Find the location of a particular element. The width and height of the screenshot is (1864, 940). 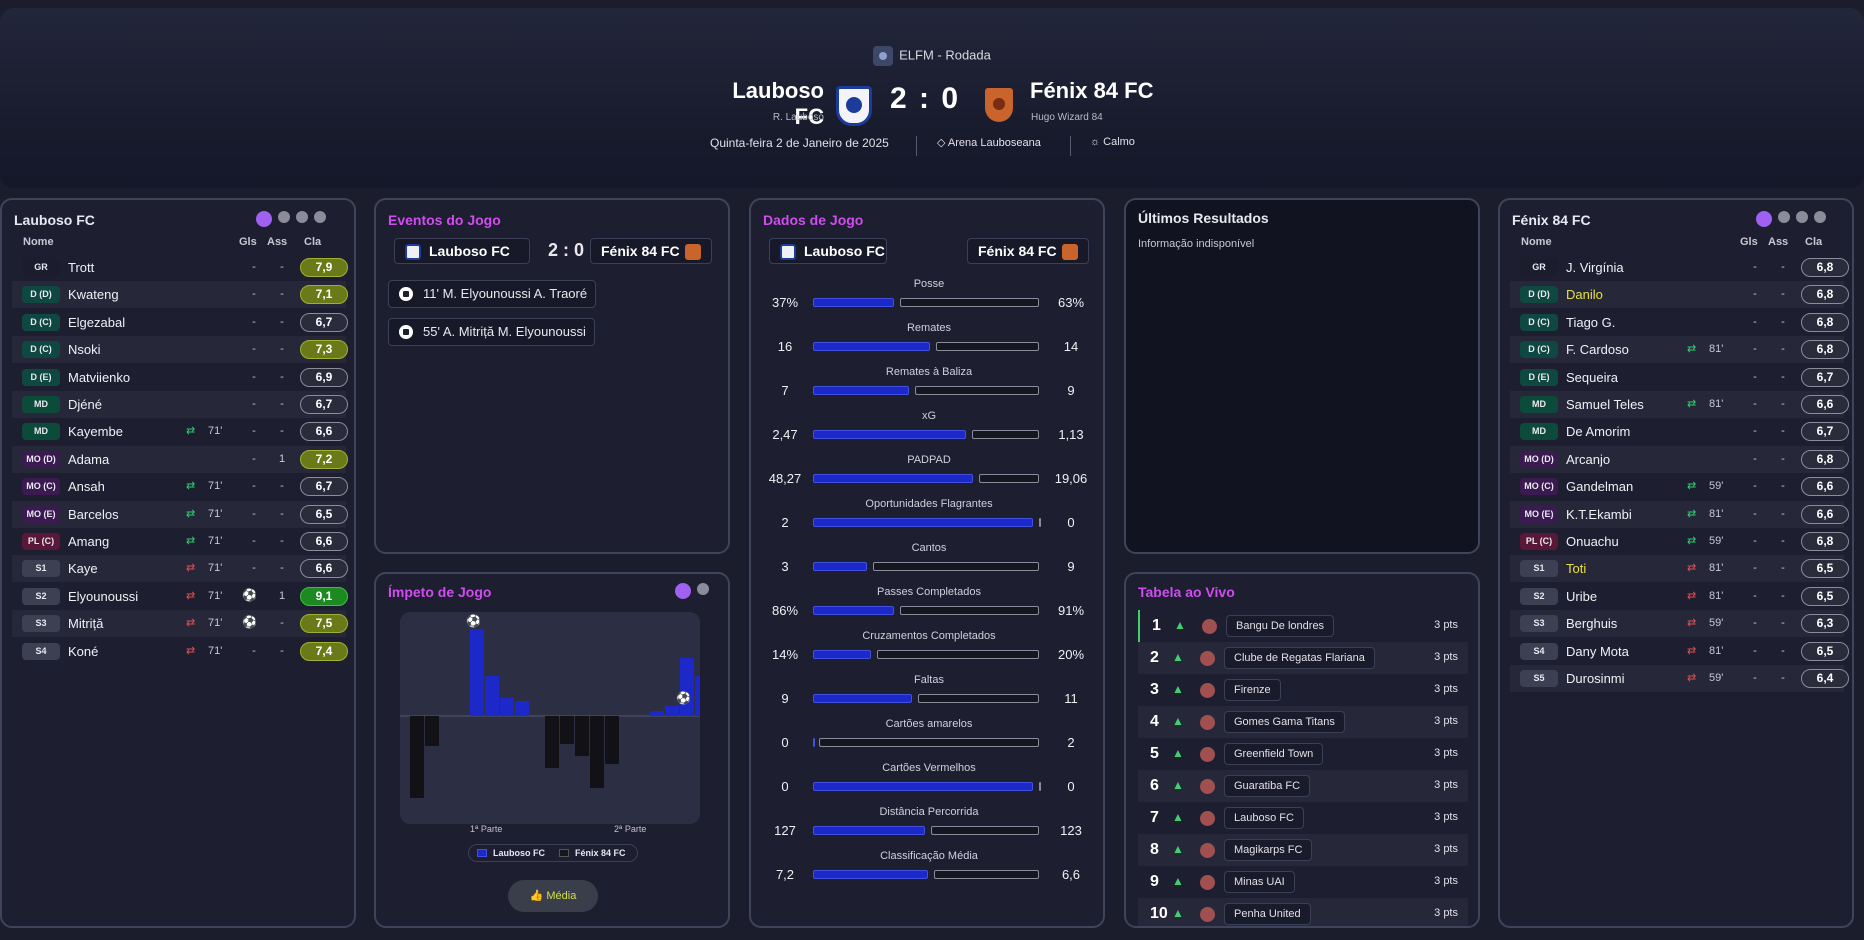

player-name: Kaye is located at coordinates (83, 569).